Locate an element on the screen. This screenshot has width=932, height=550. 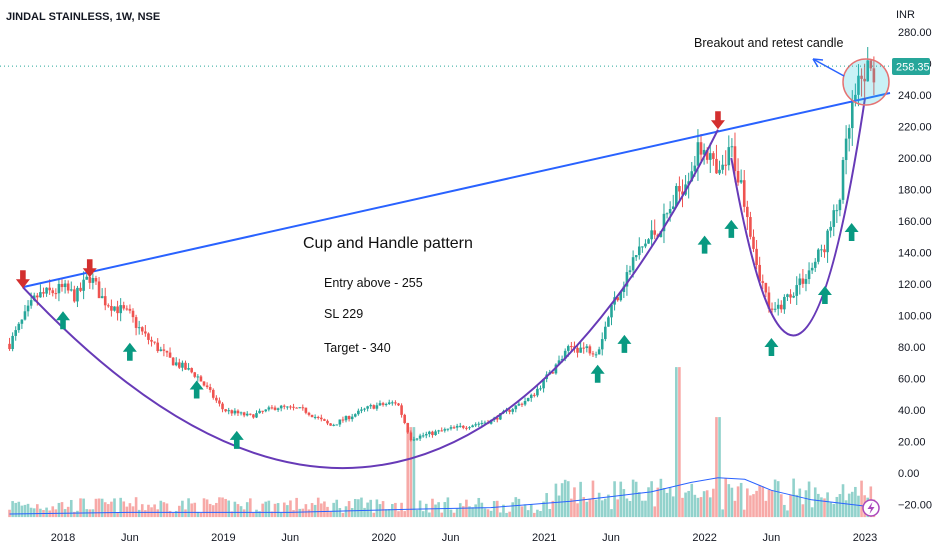
lightning-icon is located at coordinates (871, 508).